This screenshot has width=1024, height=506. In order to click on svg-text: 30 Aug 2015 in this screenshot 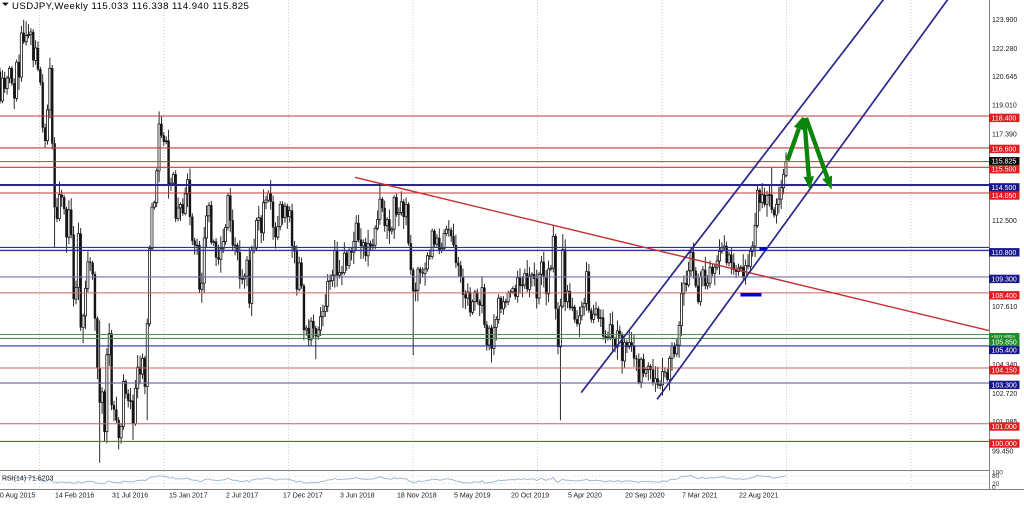, I will do `click(17, 496)`.